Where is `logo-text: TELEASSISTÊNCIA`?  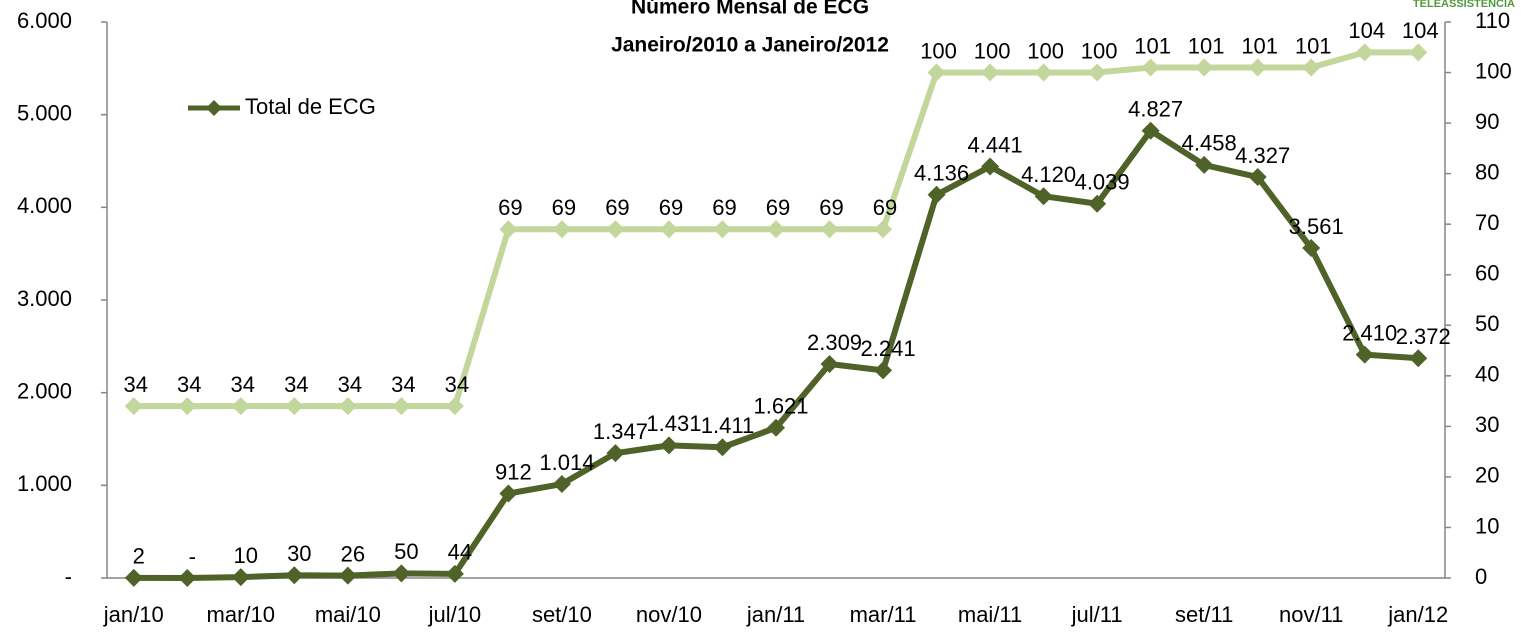
logo-text: TELEASSISTÊNCIA is located at coordinates (1464, 5).